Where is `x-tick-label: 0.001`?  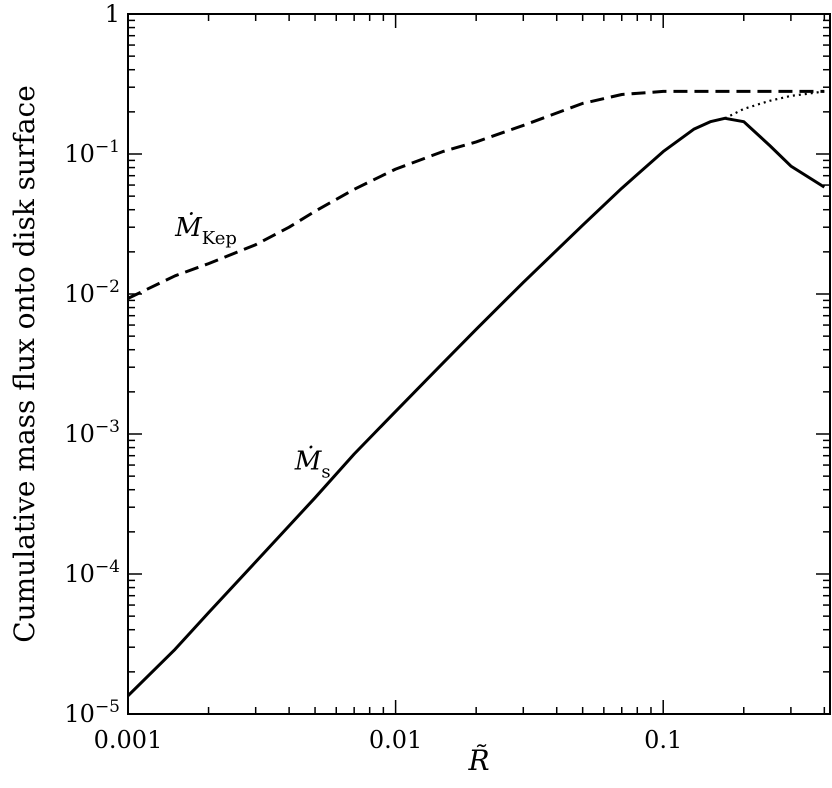 x-tick-label: 0.001 is located at coordinates (128, 740).